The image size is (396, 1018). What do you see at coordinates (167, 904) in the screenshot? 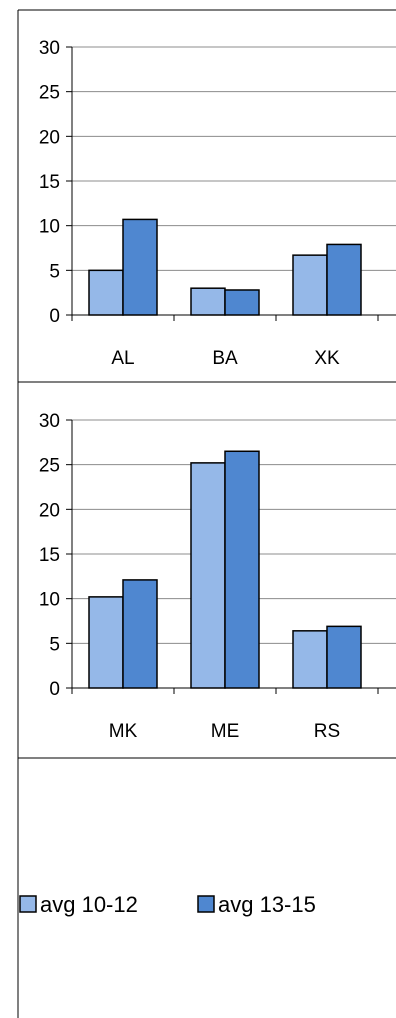
I see `legend: avg 10-12 avg 13-15` at bounding box center [167, 904].